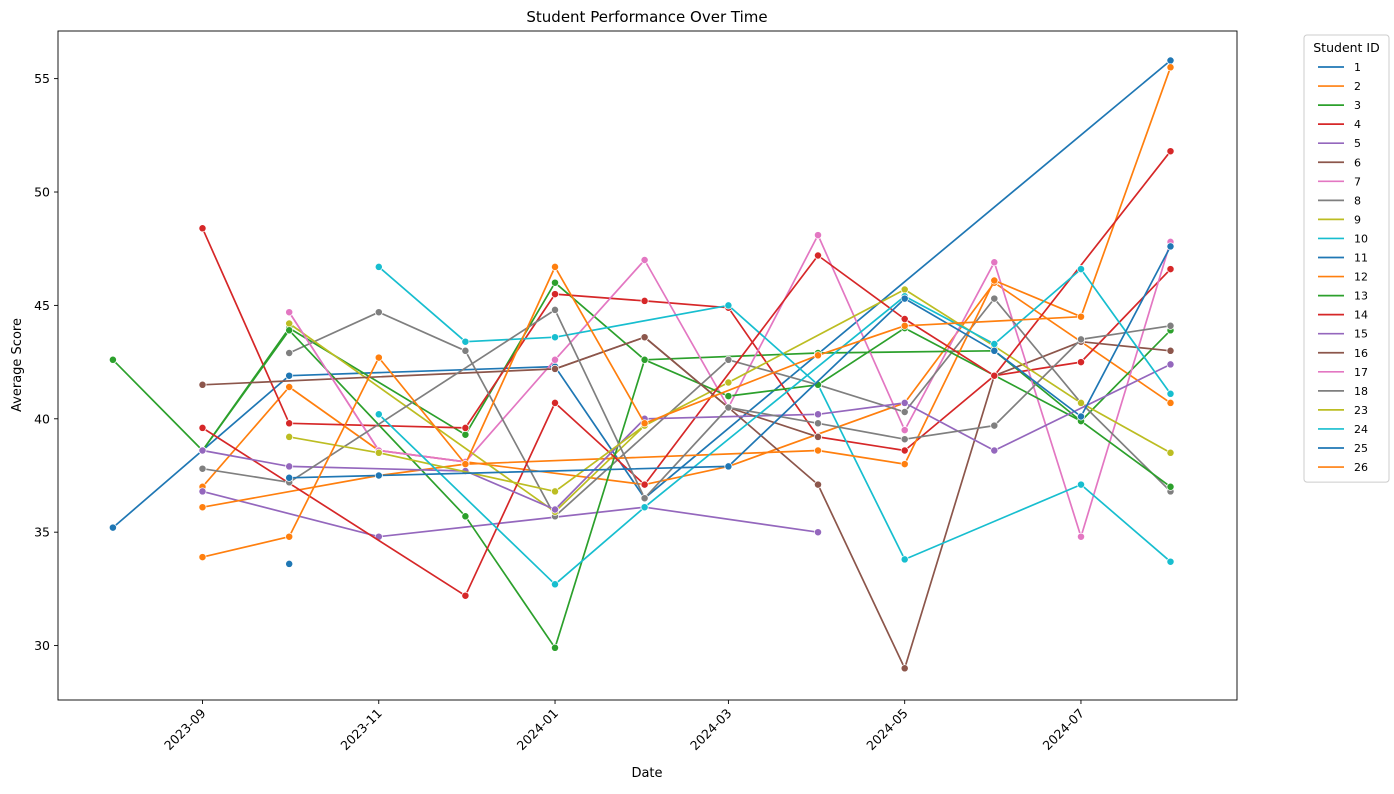  Describe the element at coordinates (1361, 467) in the screenshot. I see `legend-entry: 26` at that location.